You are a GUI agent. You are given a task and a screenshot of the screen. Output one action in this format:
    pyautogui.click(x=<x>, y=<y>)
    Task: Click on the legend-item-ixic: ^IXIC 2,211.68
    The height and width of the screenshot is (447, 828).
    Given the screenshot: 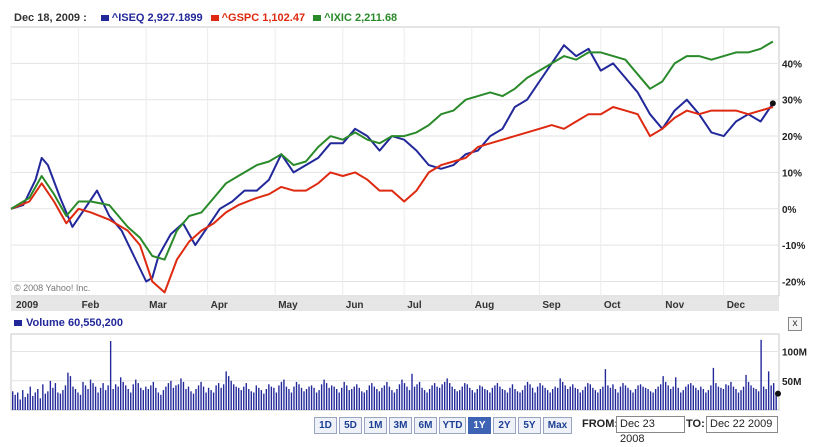 What is the action you would take?
    pyautogui.click(x=355, y=18)
    